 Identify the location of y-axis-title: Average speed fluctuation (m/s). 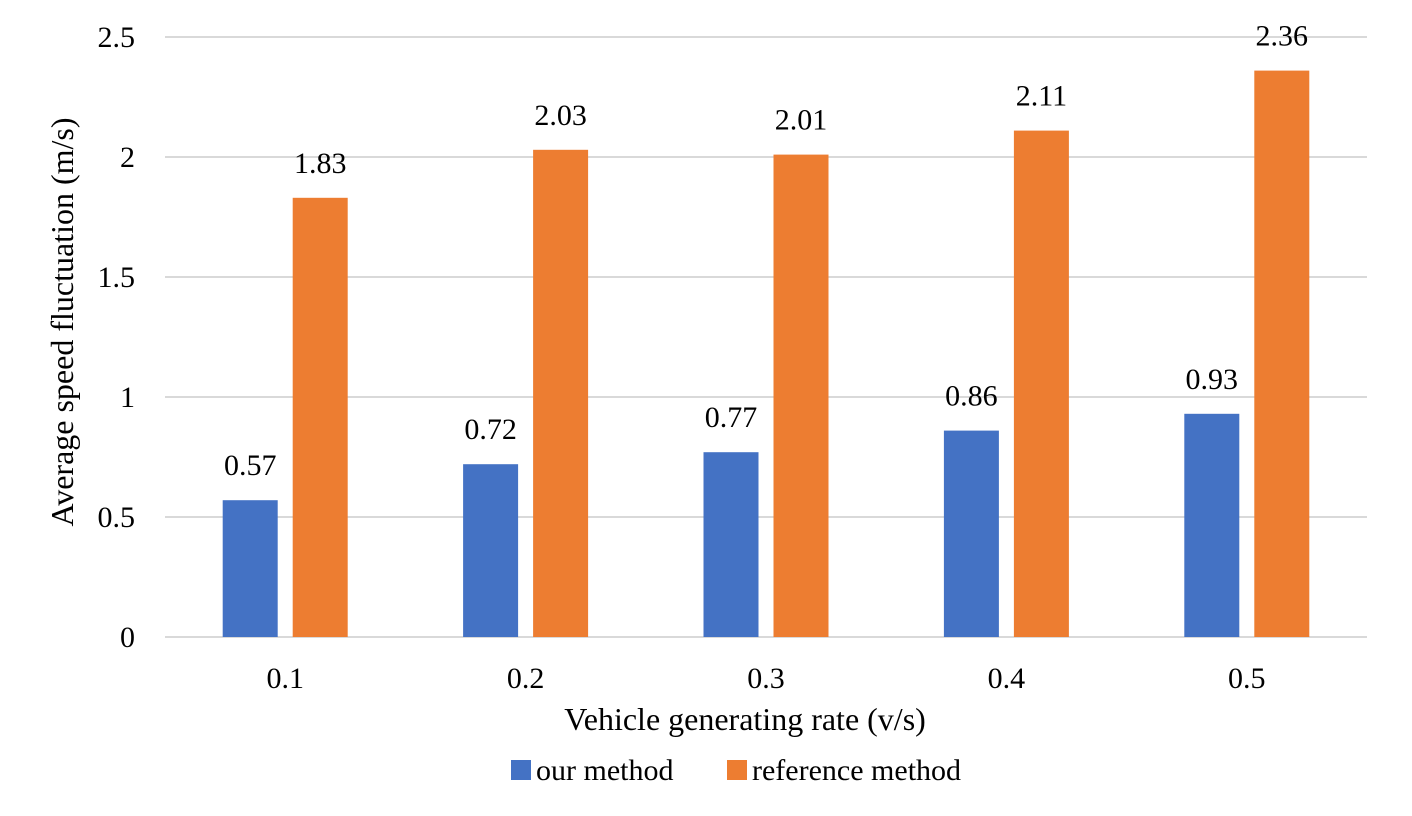
(62, 321).